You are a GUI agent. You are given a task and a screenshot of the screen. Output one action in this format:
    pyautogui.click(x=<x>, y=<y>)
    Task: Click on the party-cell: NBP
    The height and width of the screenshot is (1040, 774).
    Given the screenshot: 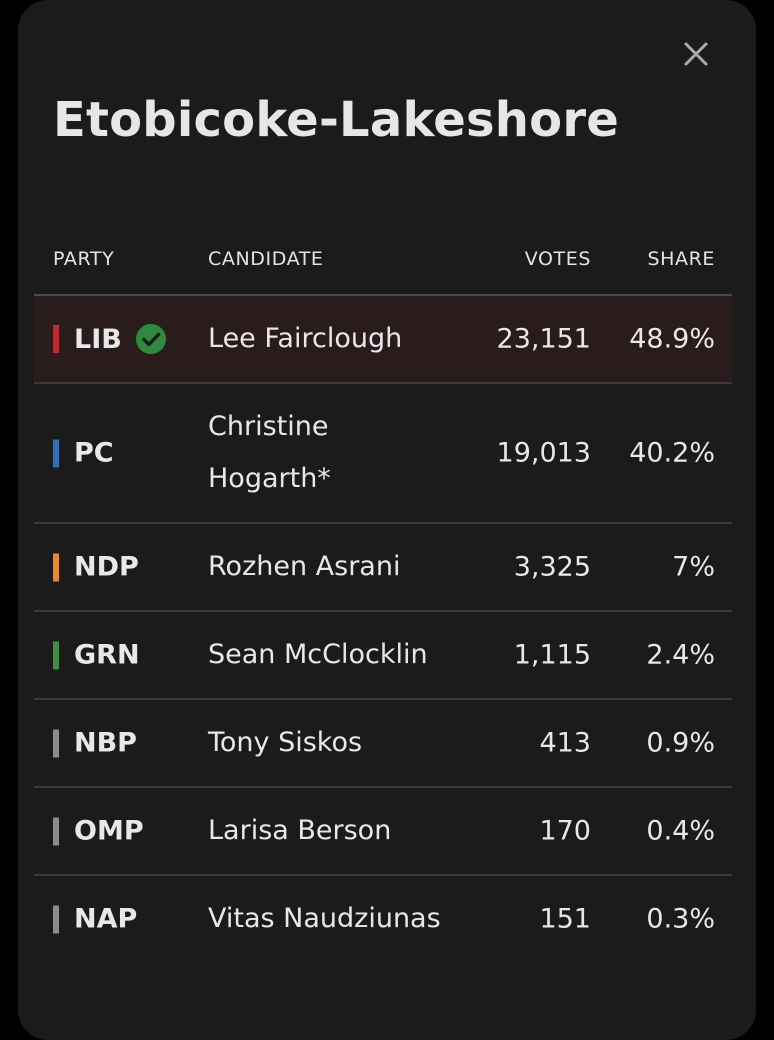 What is the action you would take?
    pyautogui.click(x=95, y=743)
    